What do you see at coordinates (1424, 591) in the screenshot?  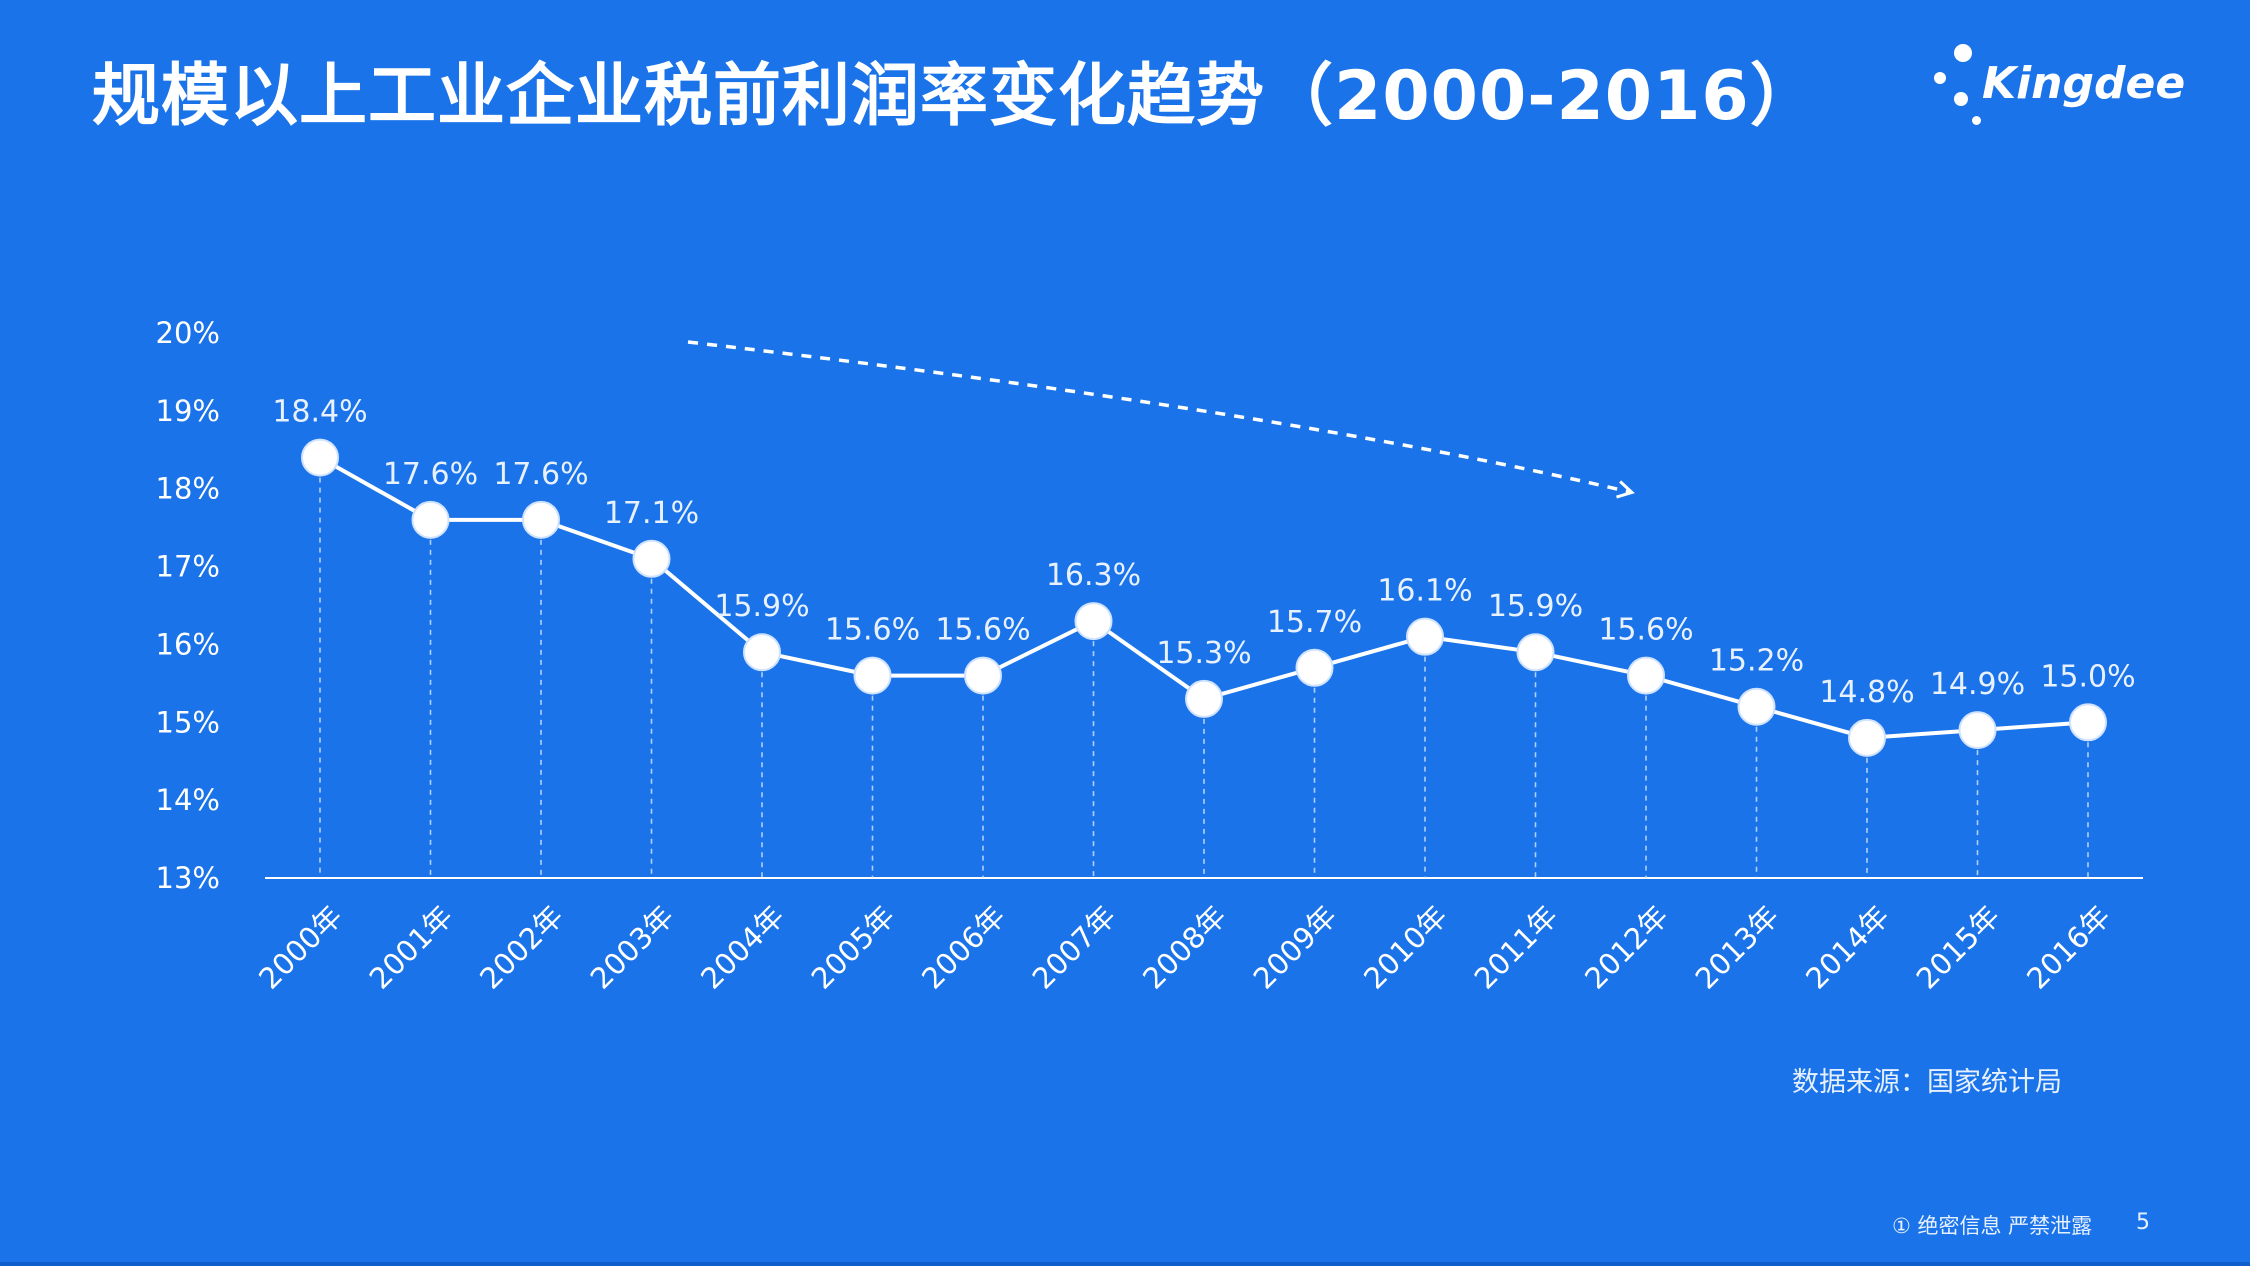 I see `data-label: 16.1%` at bounding box center [1424, 591].